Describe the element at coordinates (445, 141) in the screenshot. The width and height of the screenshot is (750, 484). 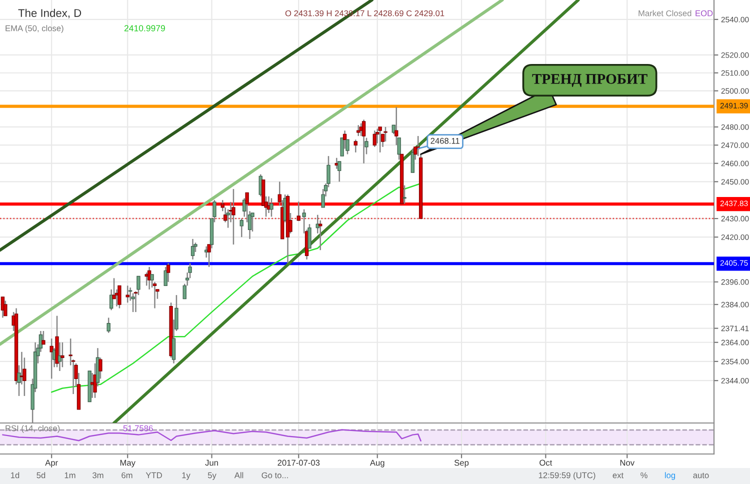
I see `annotation: 2468.11` at that location.